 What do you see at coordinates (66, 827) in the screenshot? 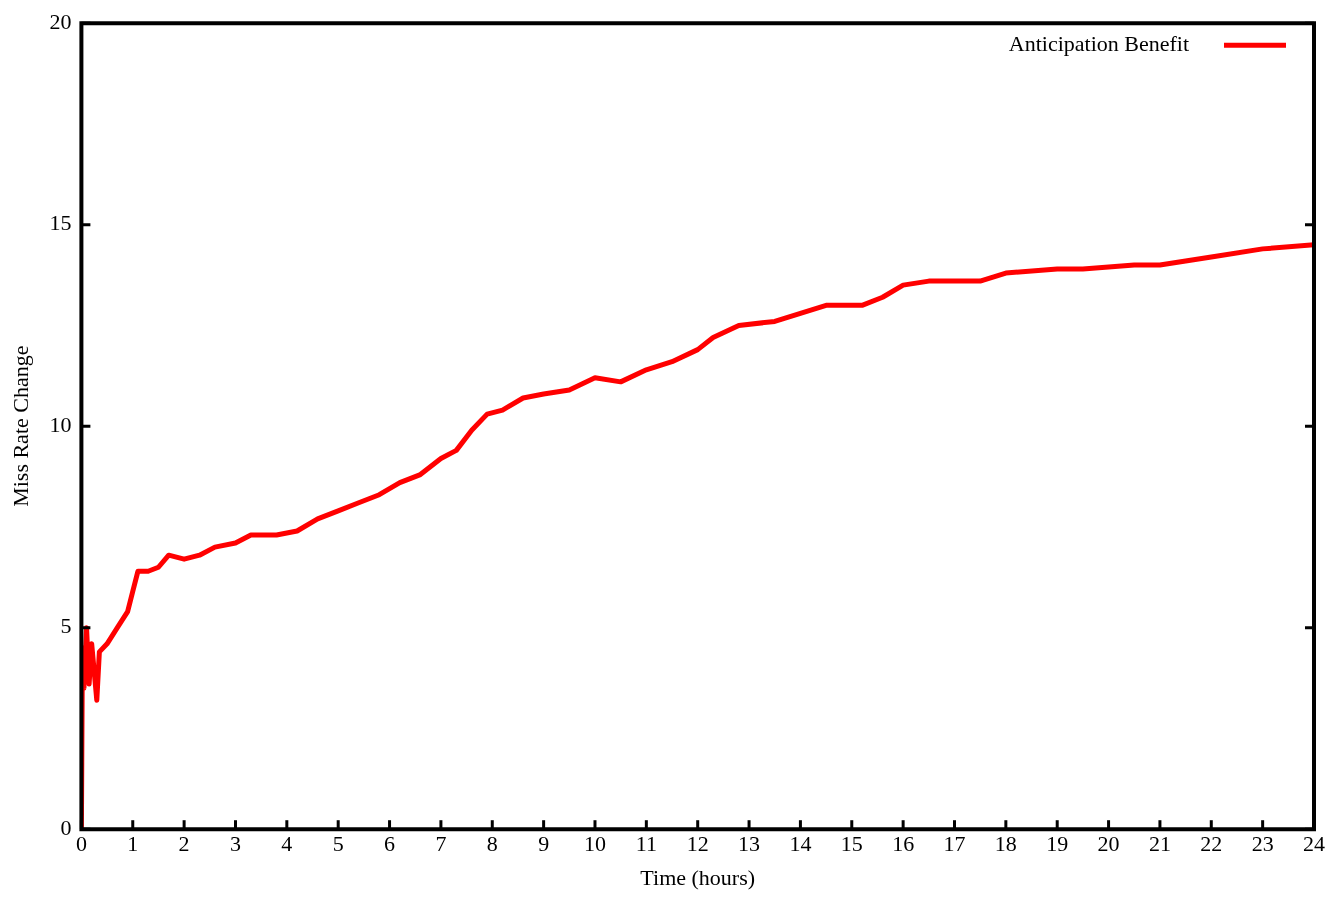
I see `y-tick-label: 0` at bounding box center [66, 827].